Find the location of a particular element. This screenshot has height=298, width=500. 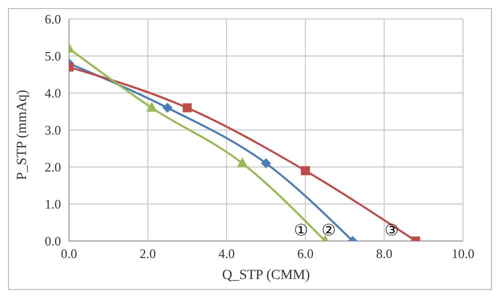

y-tick-label: 3.0 is located at coordinates (52, 130).